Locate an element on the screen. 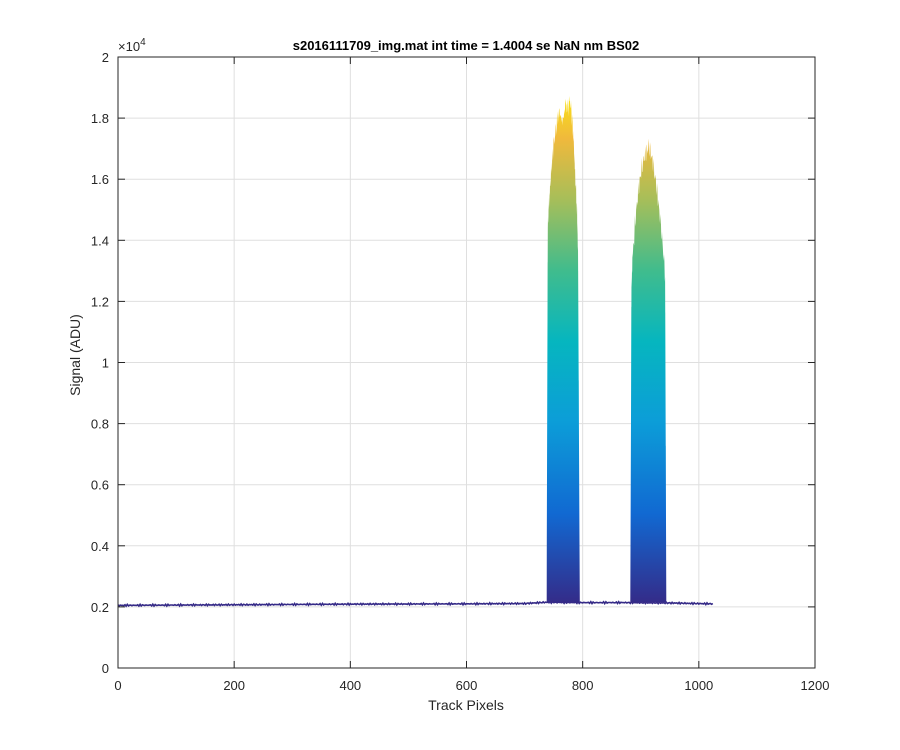  x-tick-label: 200 is located at coordinates (234, 685).